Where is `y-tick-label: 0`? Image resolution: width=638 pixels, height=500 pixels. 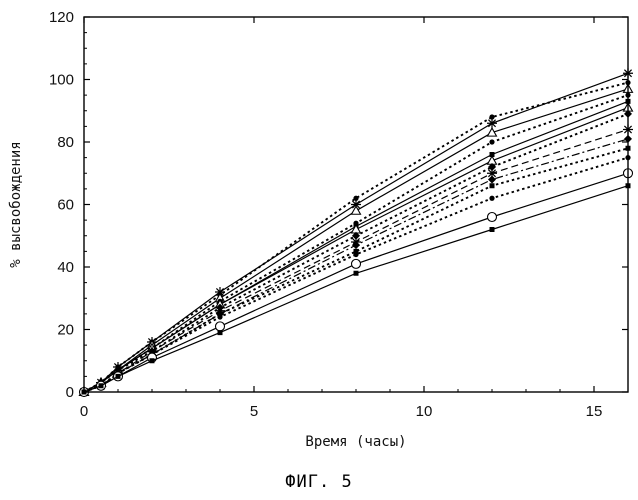 y-tick-label: 0 is located at coordinates (70, 392).